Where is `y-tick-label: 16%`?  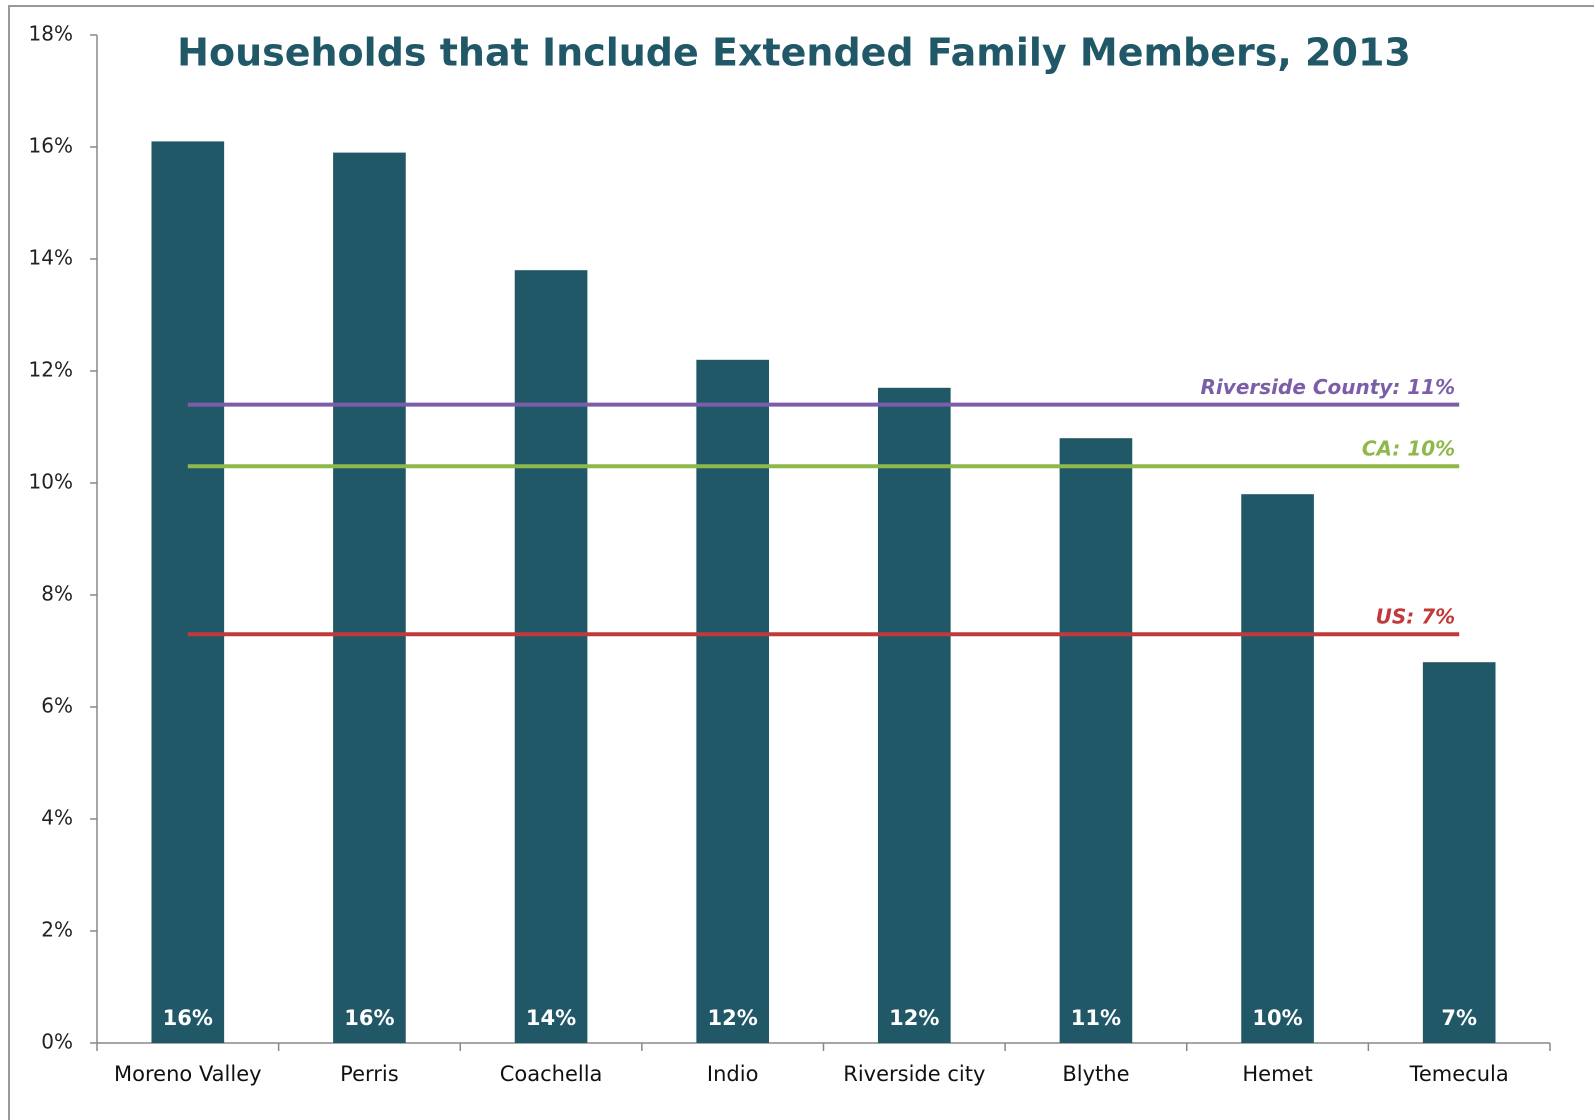
y-tick-label: 16% is located at coordinates (51, 146).